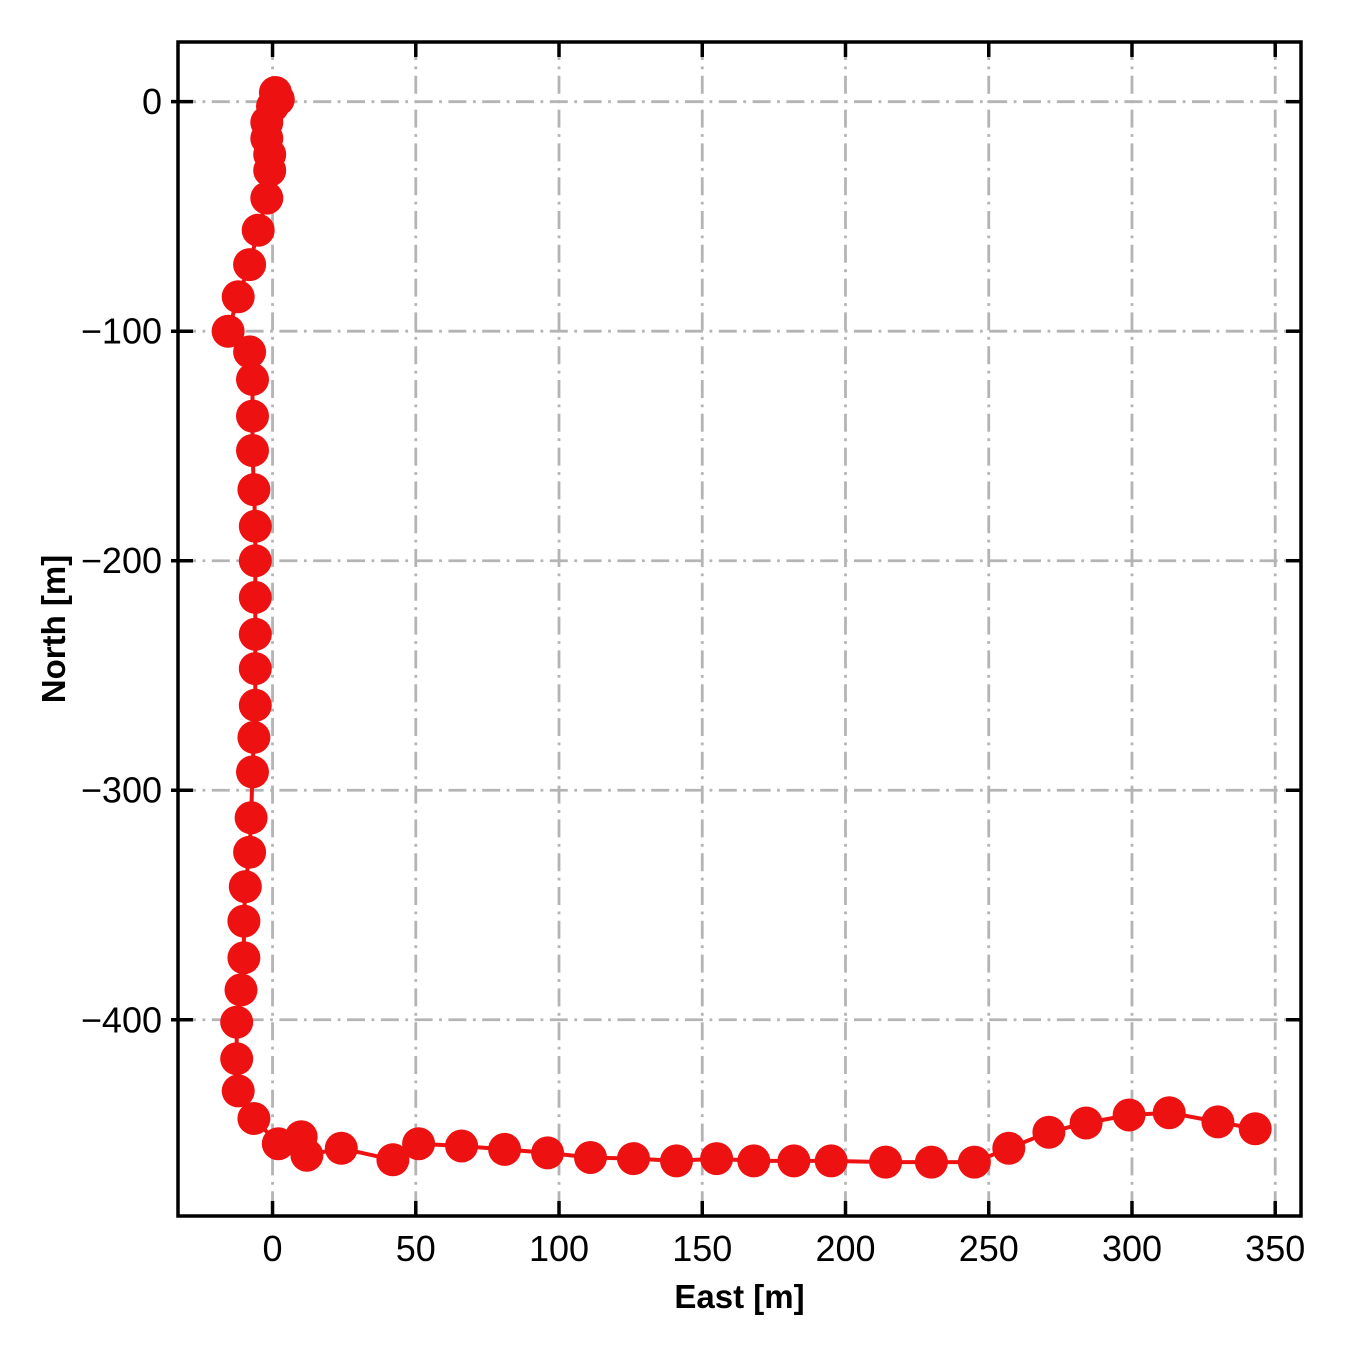 This screenshot has width=1350, height=1350. What do you see at coordinates (121, 1019) in the screenshot?
I see `y-tick-label: −400` at bounding box center [121, 1019].